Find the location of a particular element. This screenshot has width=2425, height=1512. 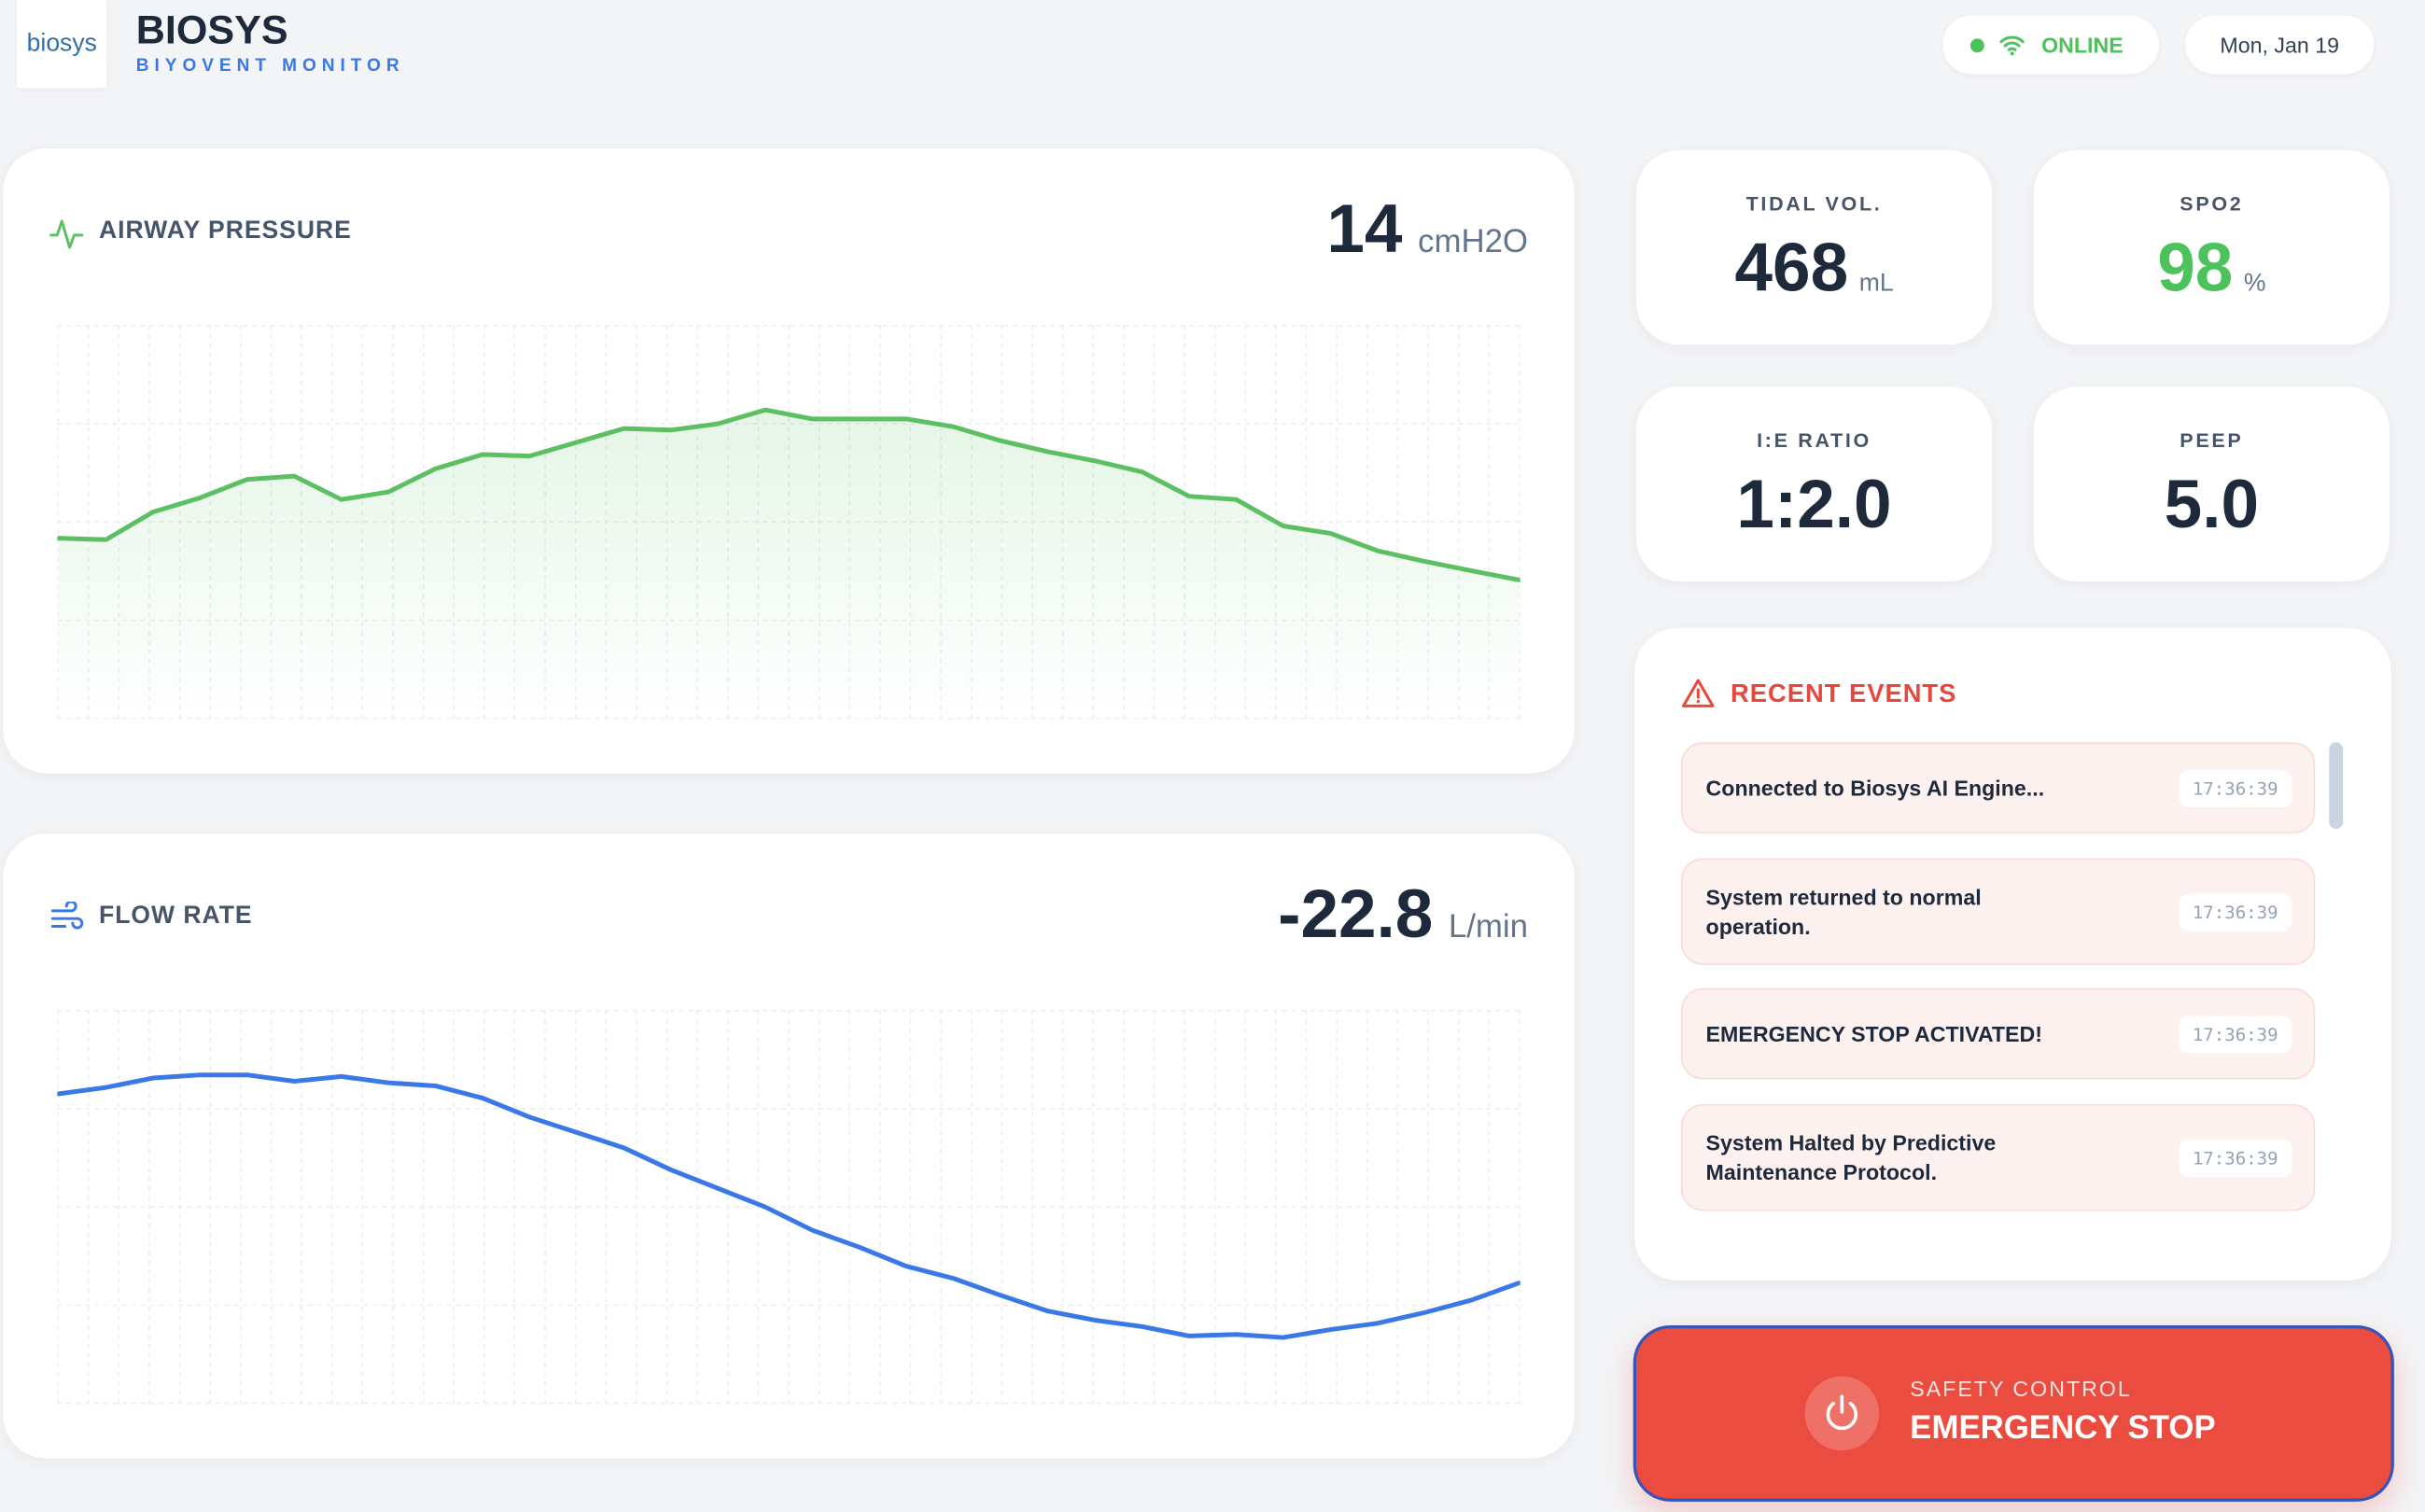

metric-label: I:E RATIO is located at coordinates (1814, 439).